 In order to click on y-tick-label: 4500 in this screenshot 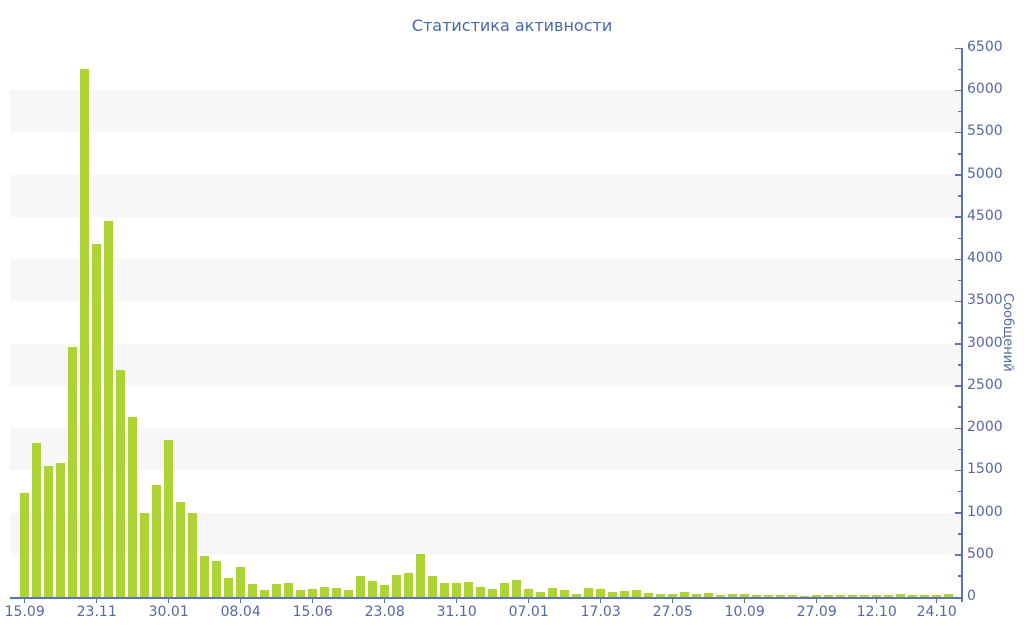, I will do `click(985, 215)`.